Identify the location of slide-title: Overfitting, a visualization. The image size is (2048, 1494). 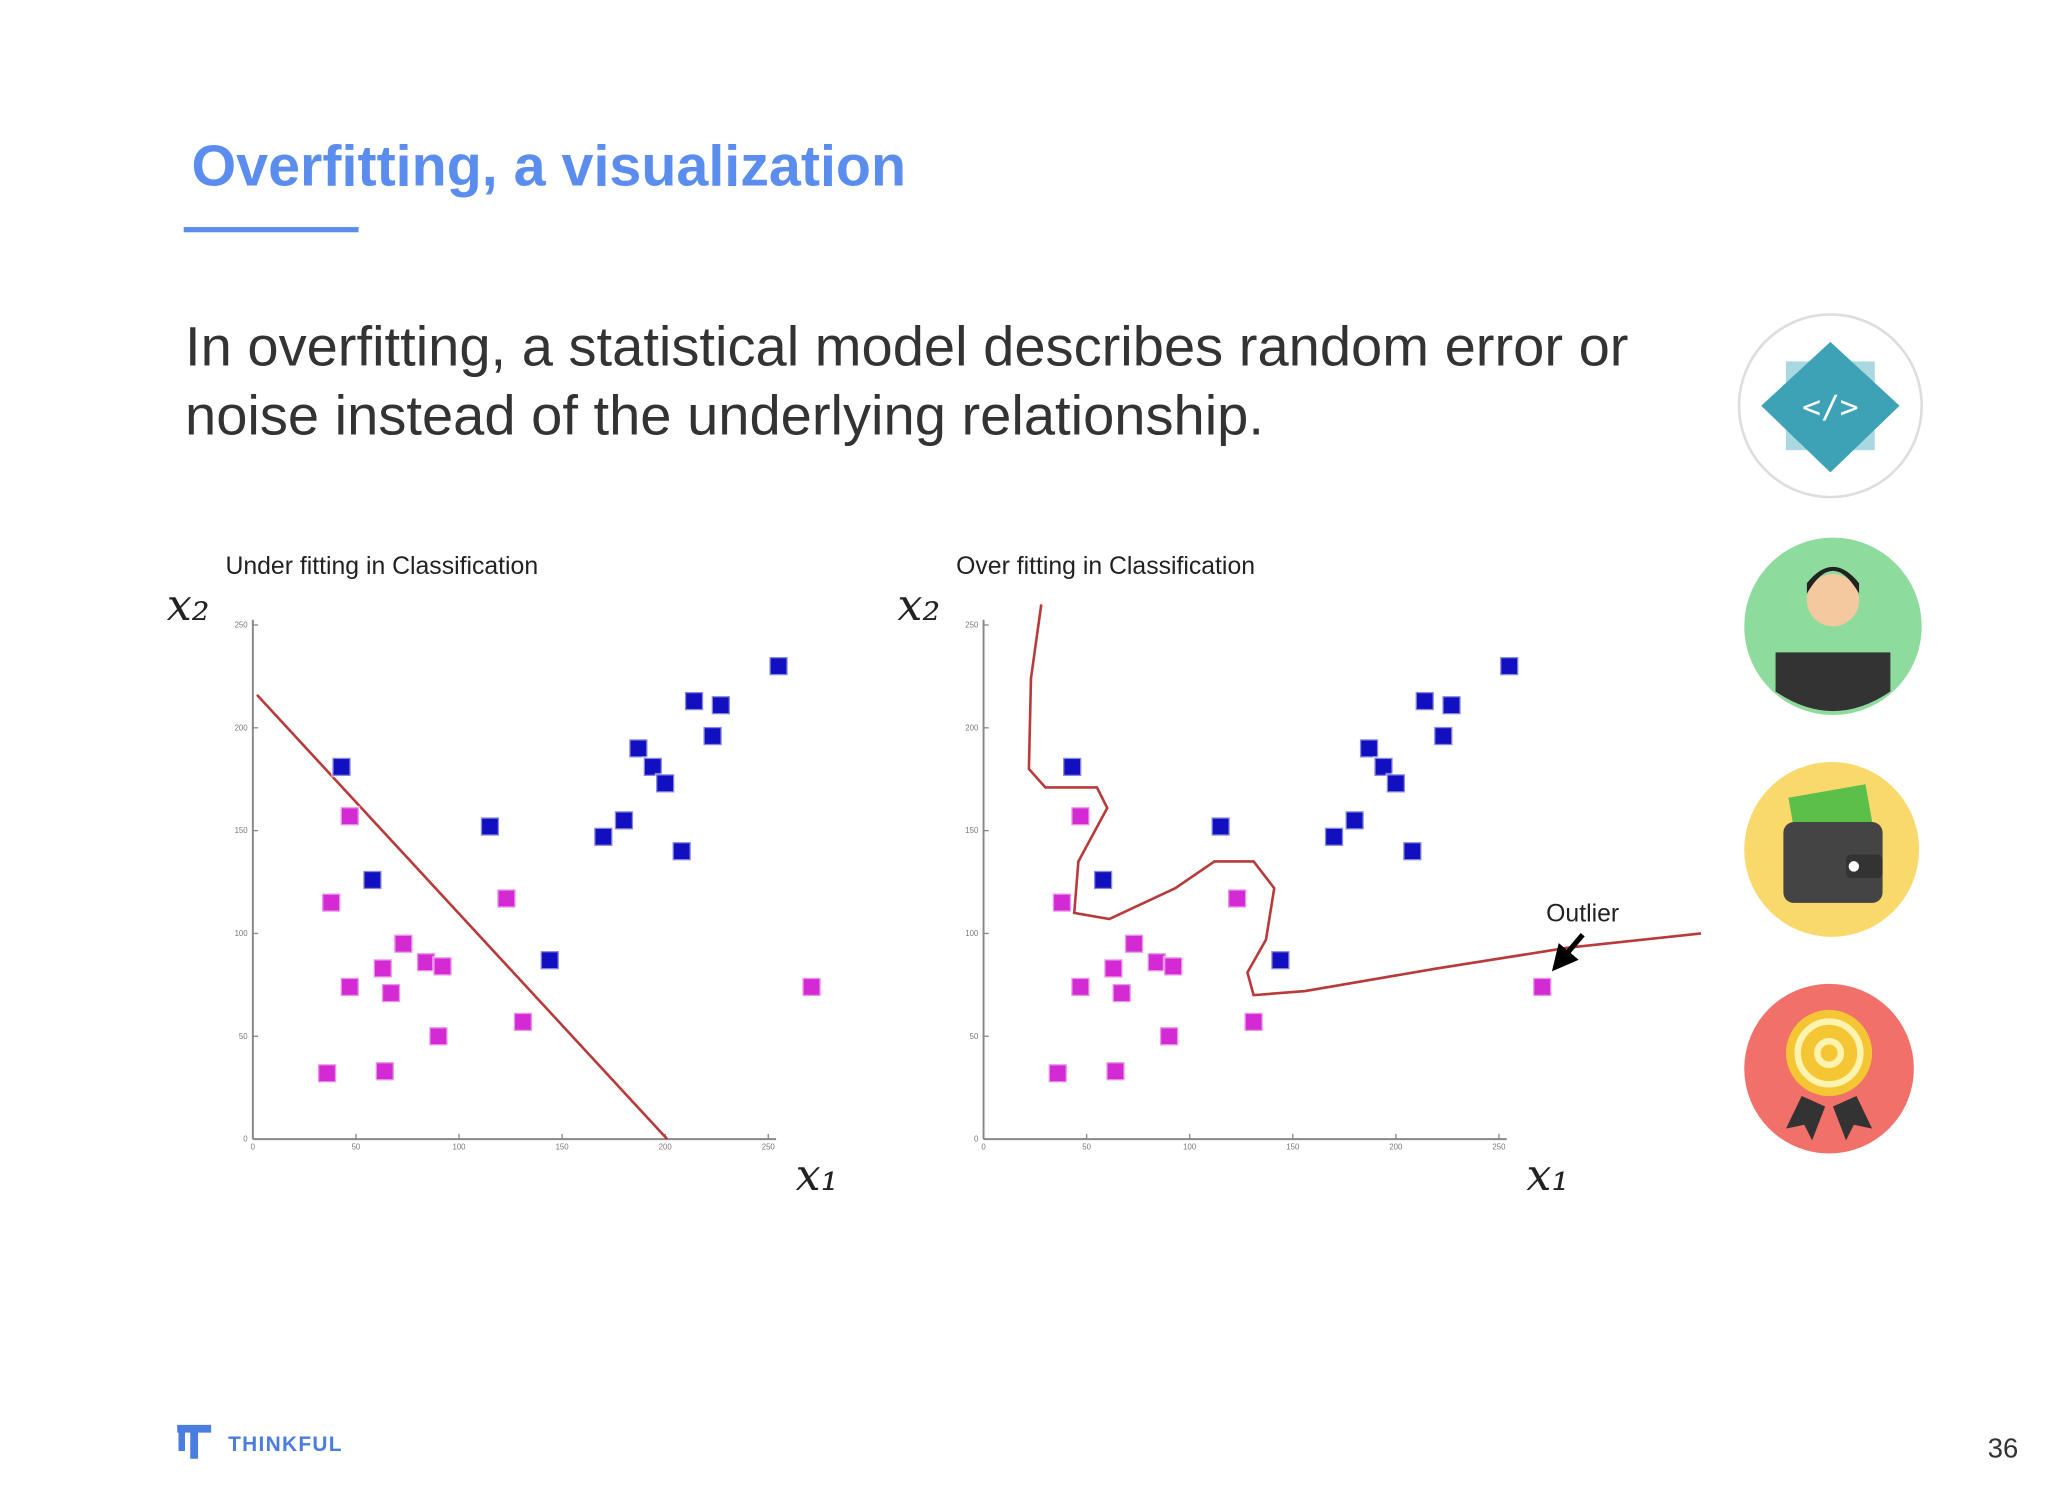
(549, 166).